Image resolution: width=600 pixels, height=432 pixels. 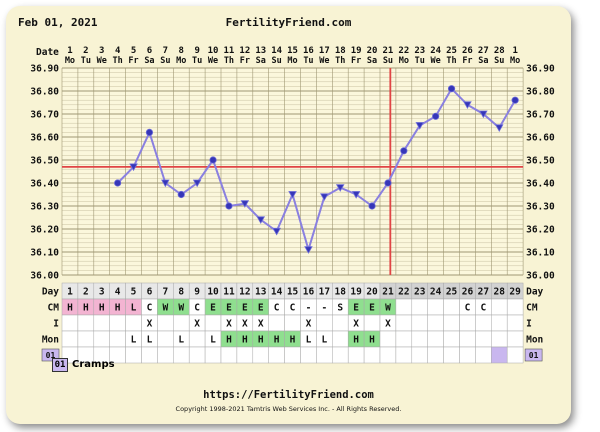 What do you see at coordinates (149, 51) in the screenshot?
I see `date-label: 6` at bounding box center [149, 51].